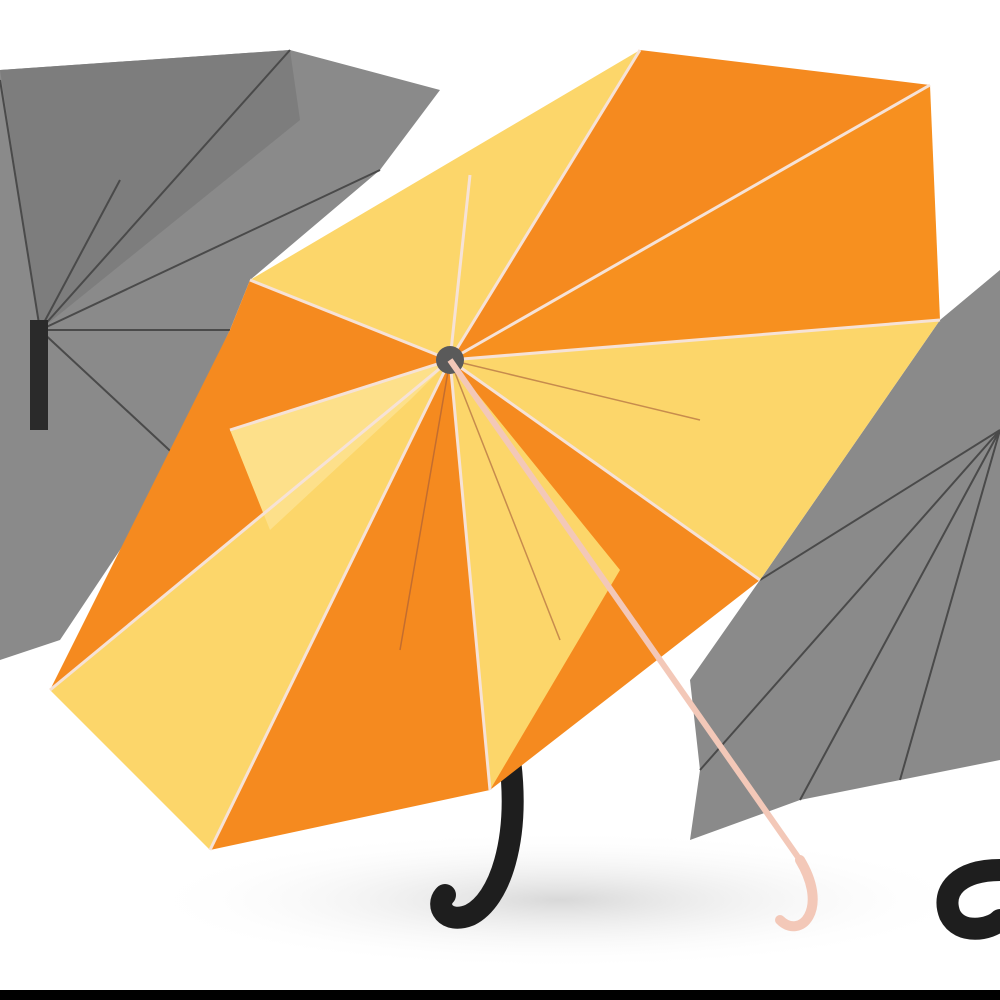  Describe the element at coordinates (500, 995) in the screenshot. I see `bottom-bar` at that location.